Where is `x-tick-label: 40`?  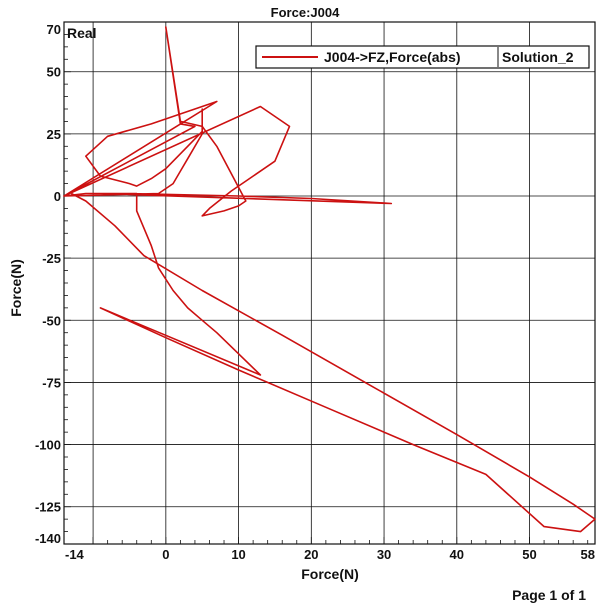
x-tick-label: 40 is located at coordinates (457, 554).